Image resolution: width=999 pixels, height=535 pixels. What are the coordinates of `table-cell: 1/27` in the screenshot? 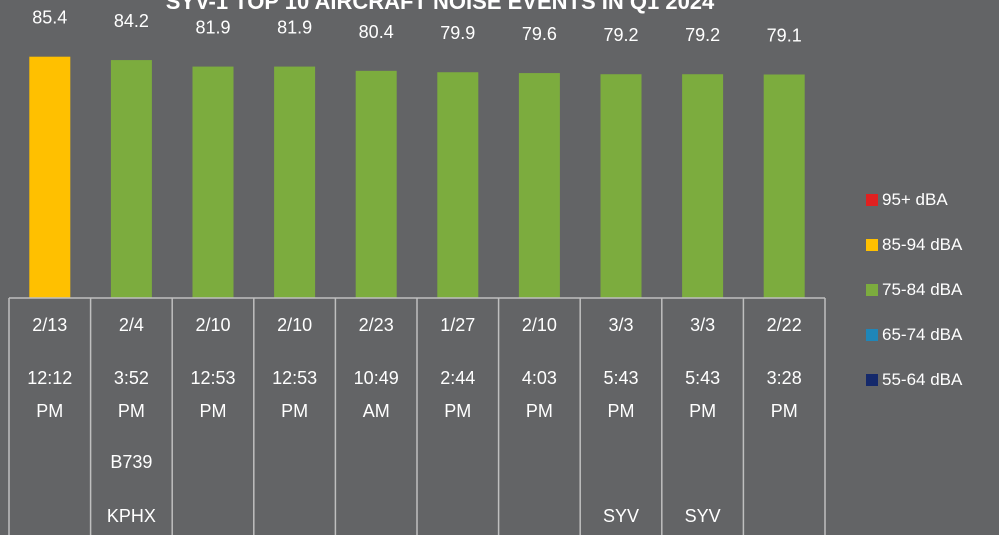 It's located at (457, 325).